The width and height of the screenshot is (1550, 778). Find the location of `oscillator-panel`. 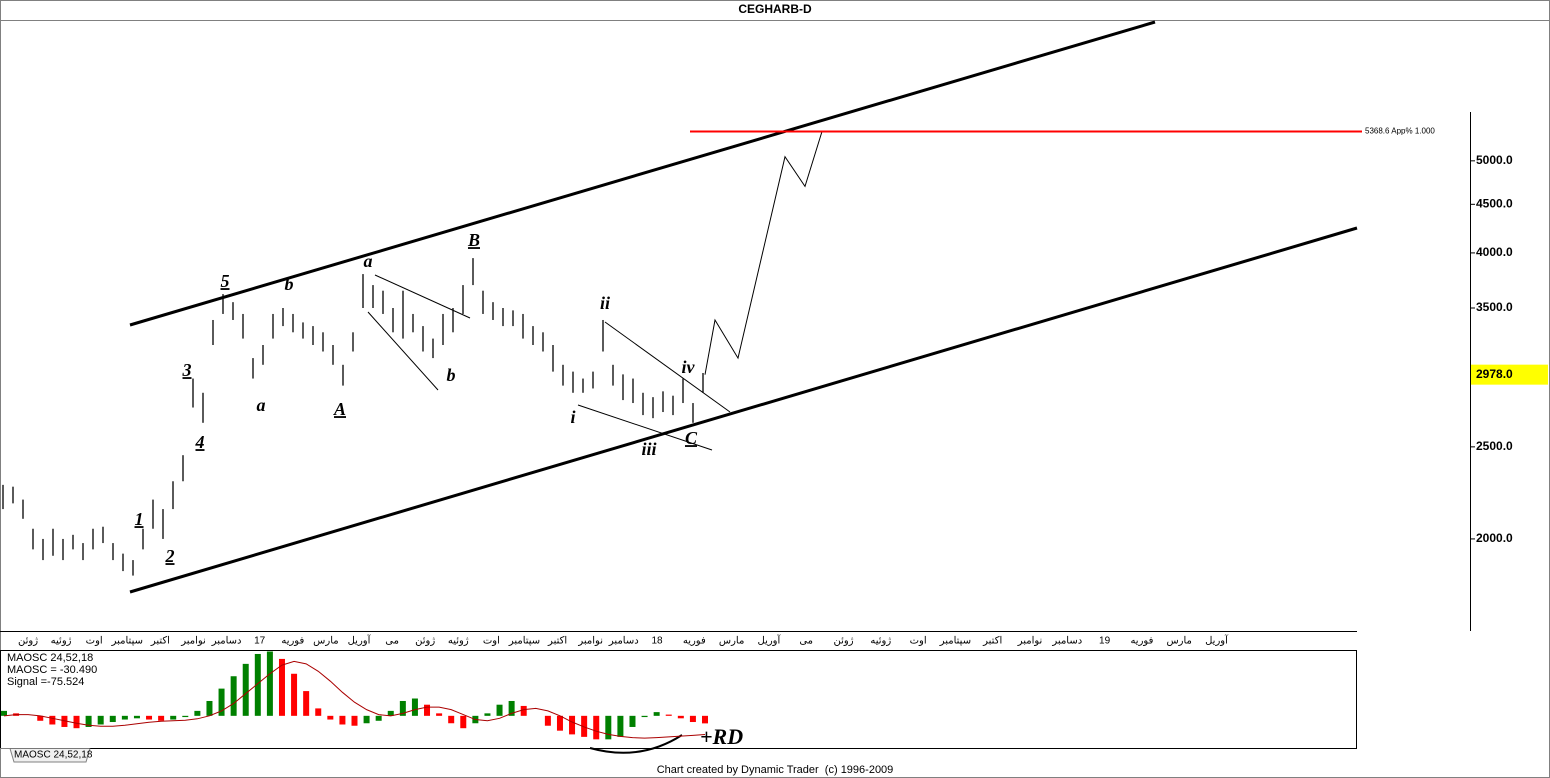

oscillator-panel is located at coordinates (678, 699).